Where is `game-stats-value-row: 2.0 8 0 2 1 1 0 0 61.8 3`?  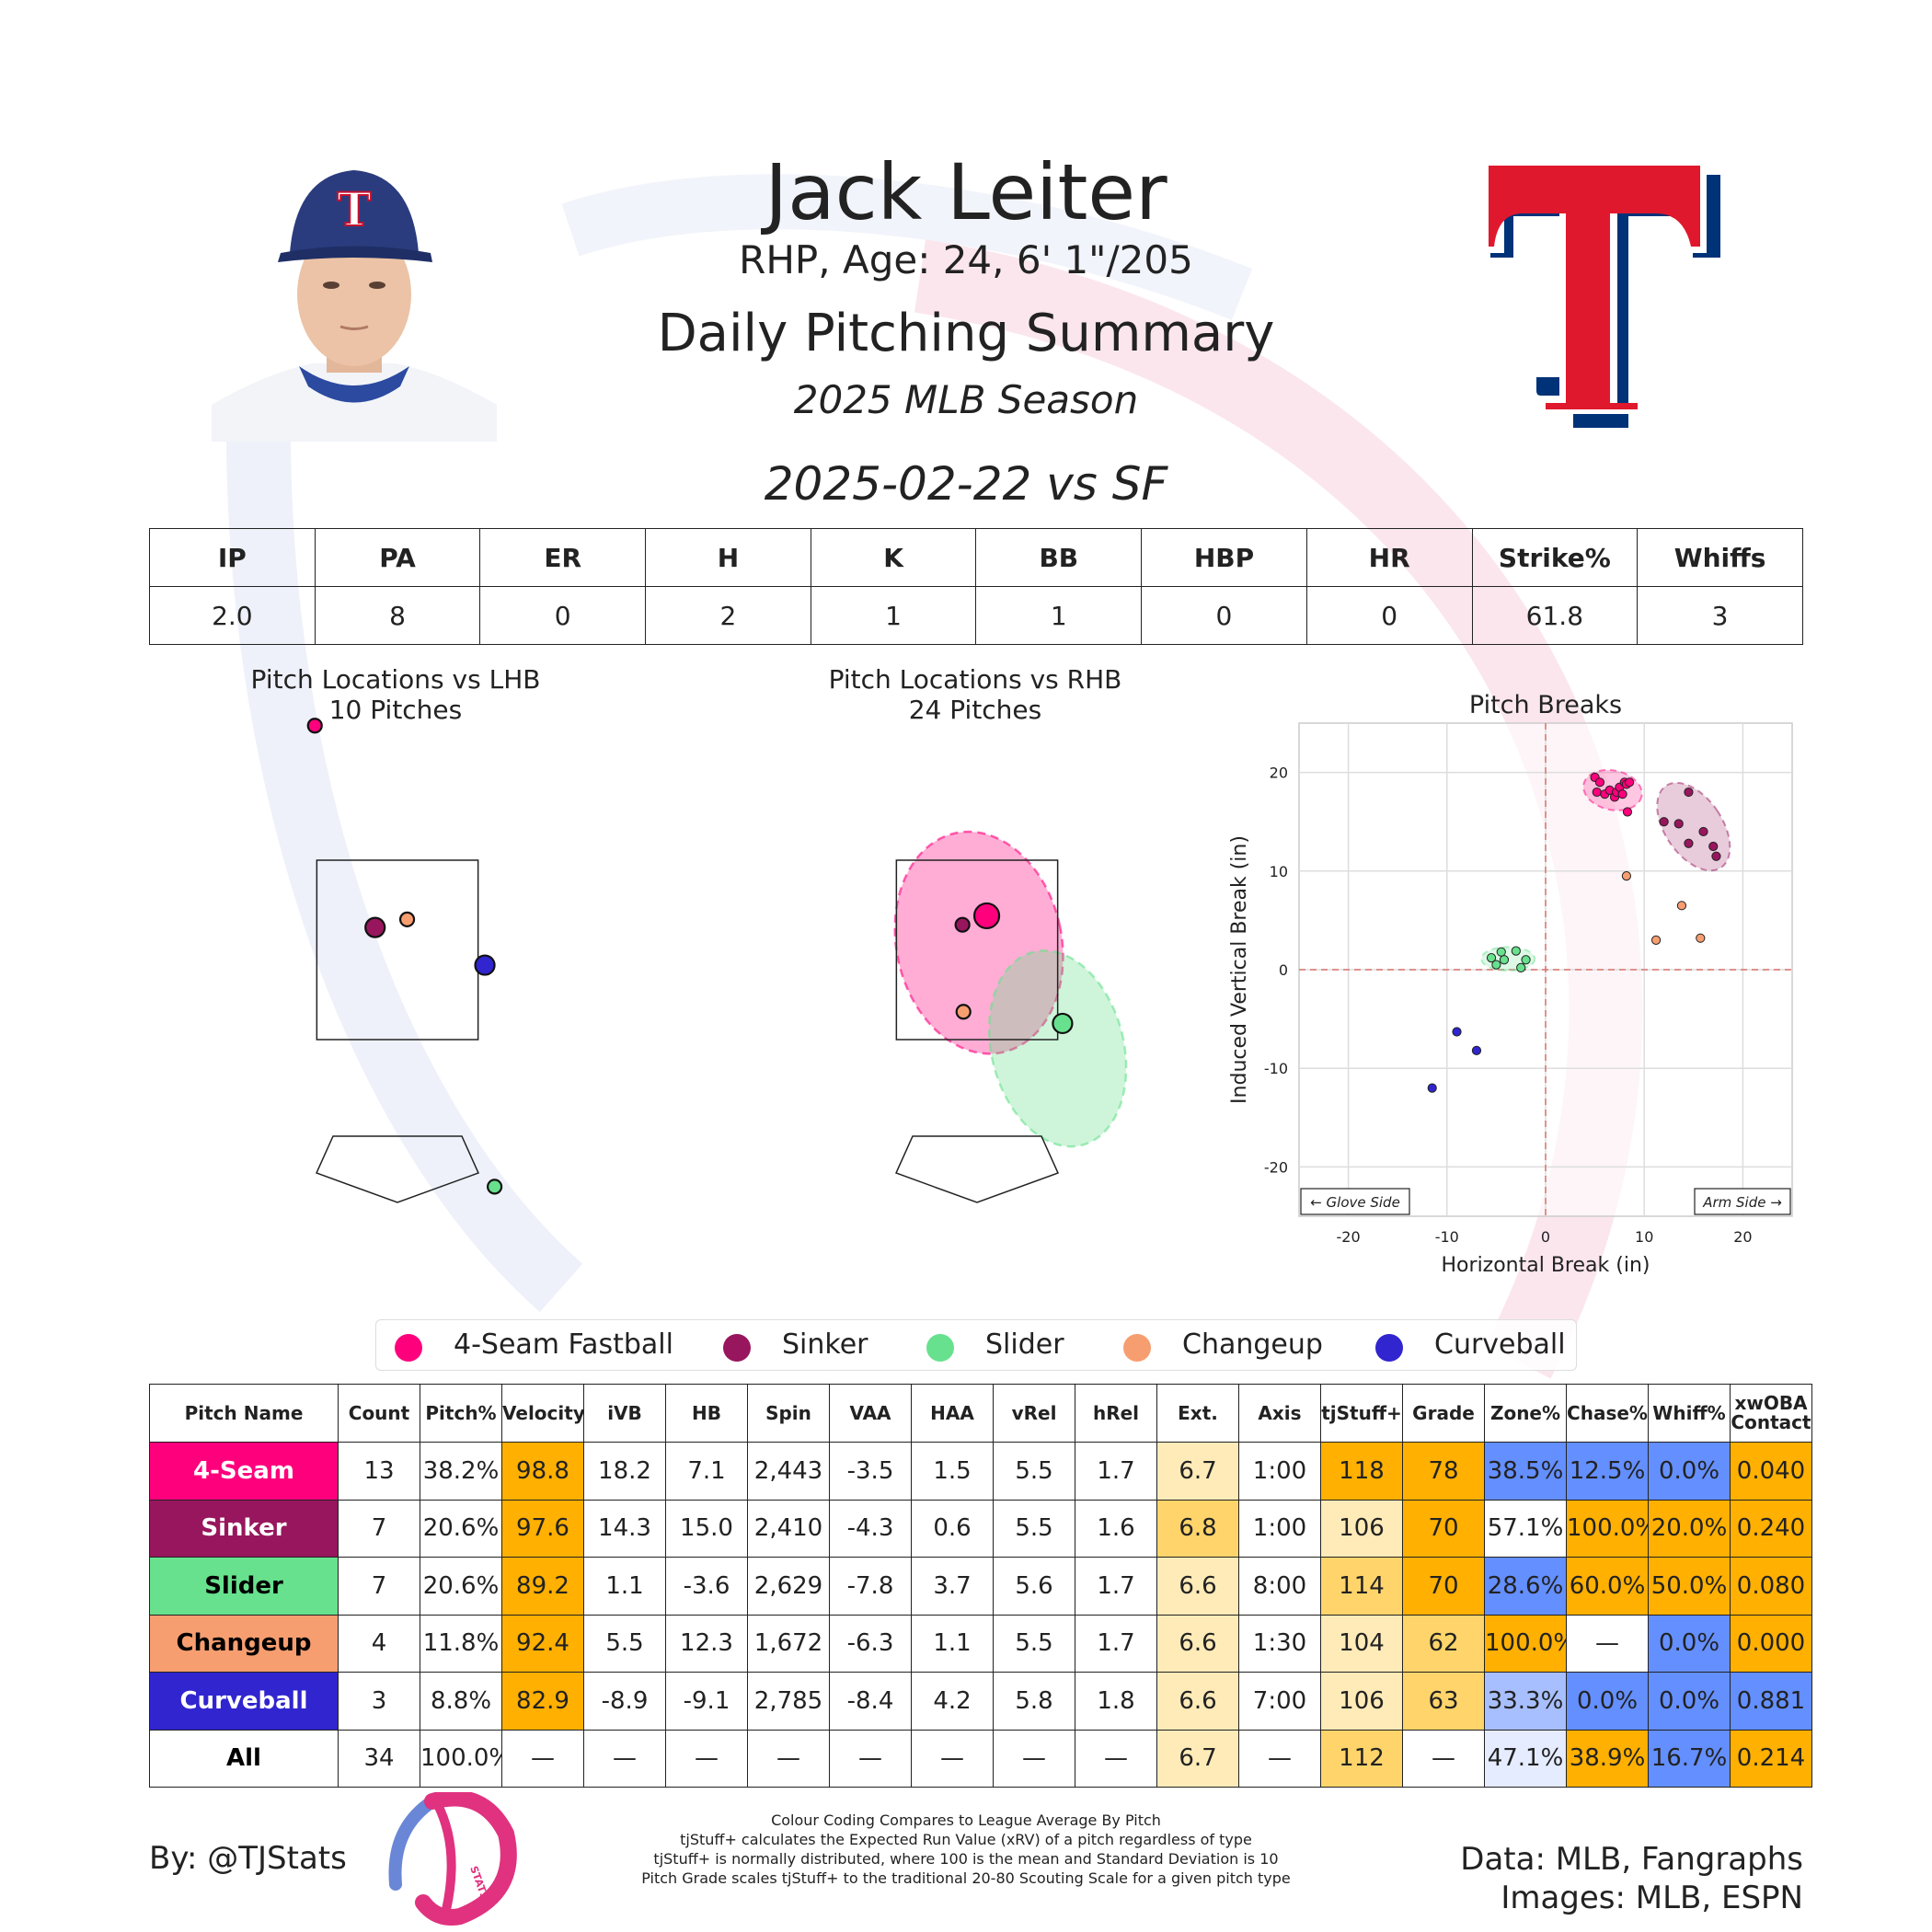 game-stats-value-row: 2.0 8 0 2 1 1 0 0 61.8 3 is located at coordinates (976, 615).